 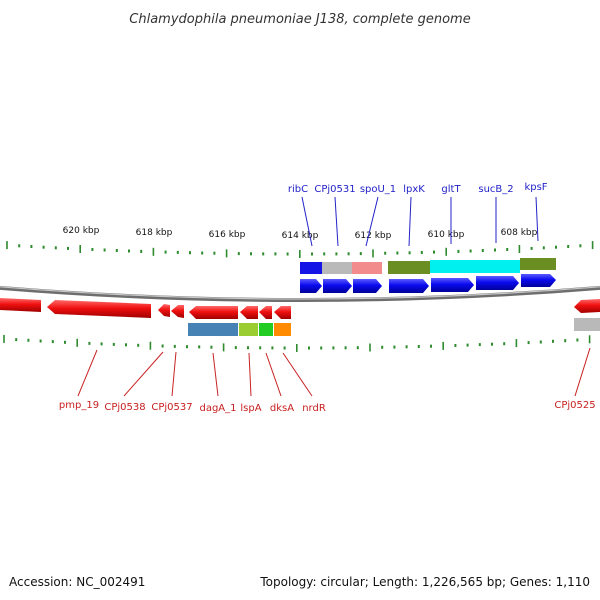 I want to click on scale-ticks-outer, so click(x=300, y=249).